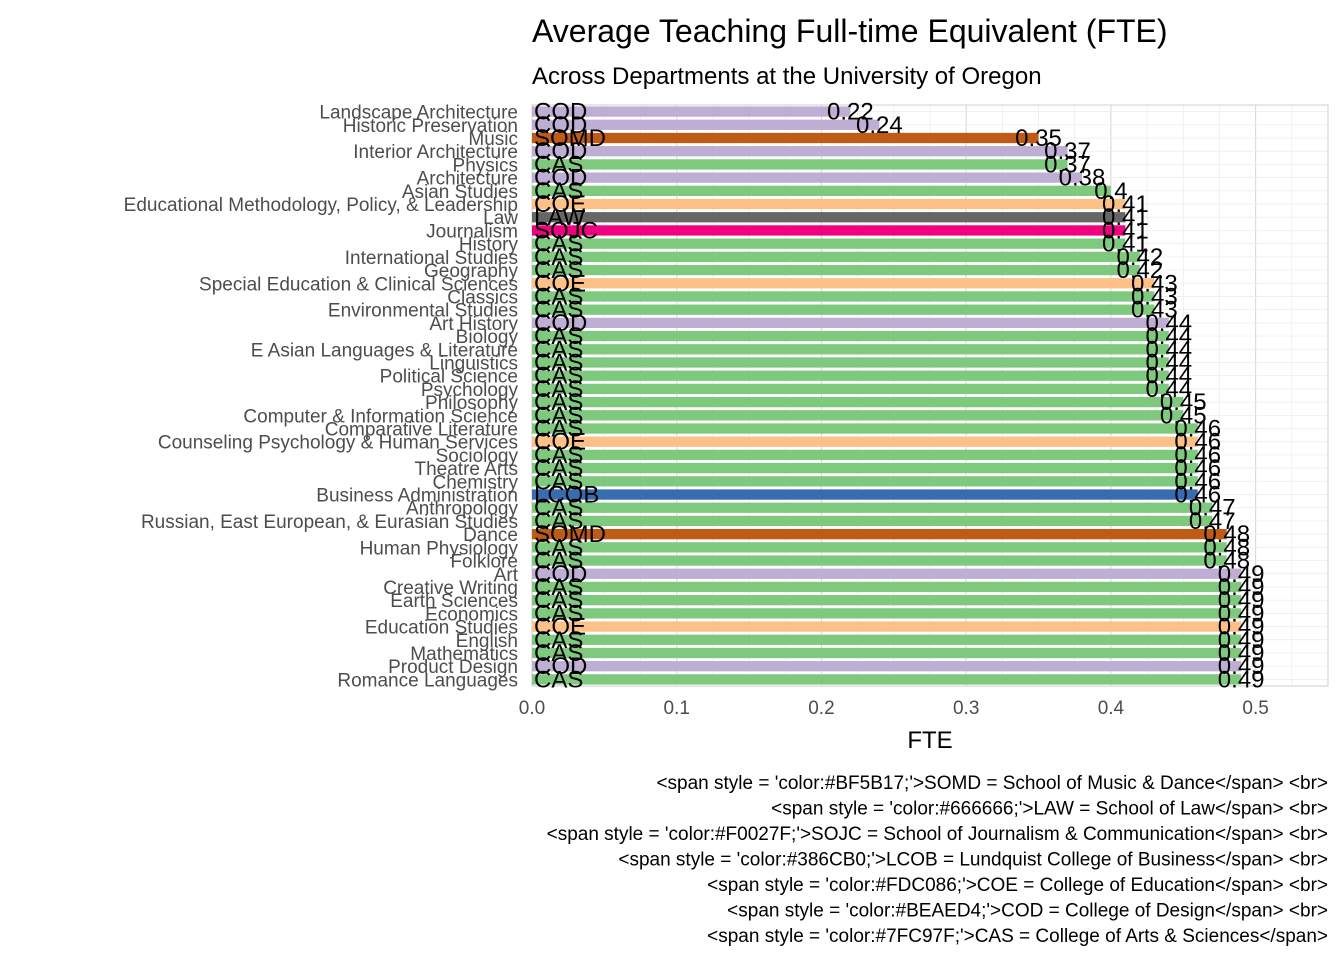  What do you see at coordinates (358, 284) in the screenshot?
I see `y-tick-label: Special Education & Clinical Sciences` at bounding box center [358, 284].